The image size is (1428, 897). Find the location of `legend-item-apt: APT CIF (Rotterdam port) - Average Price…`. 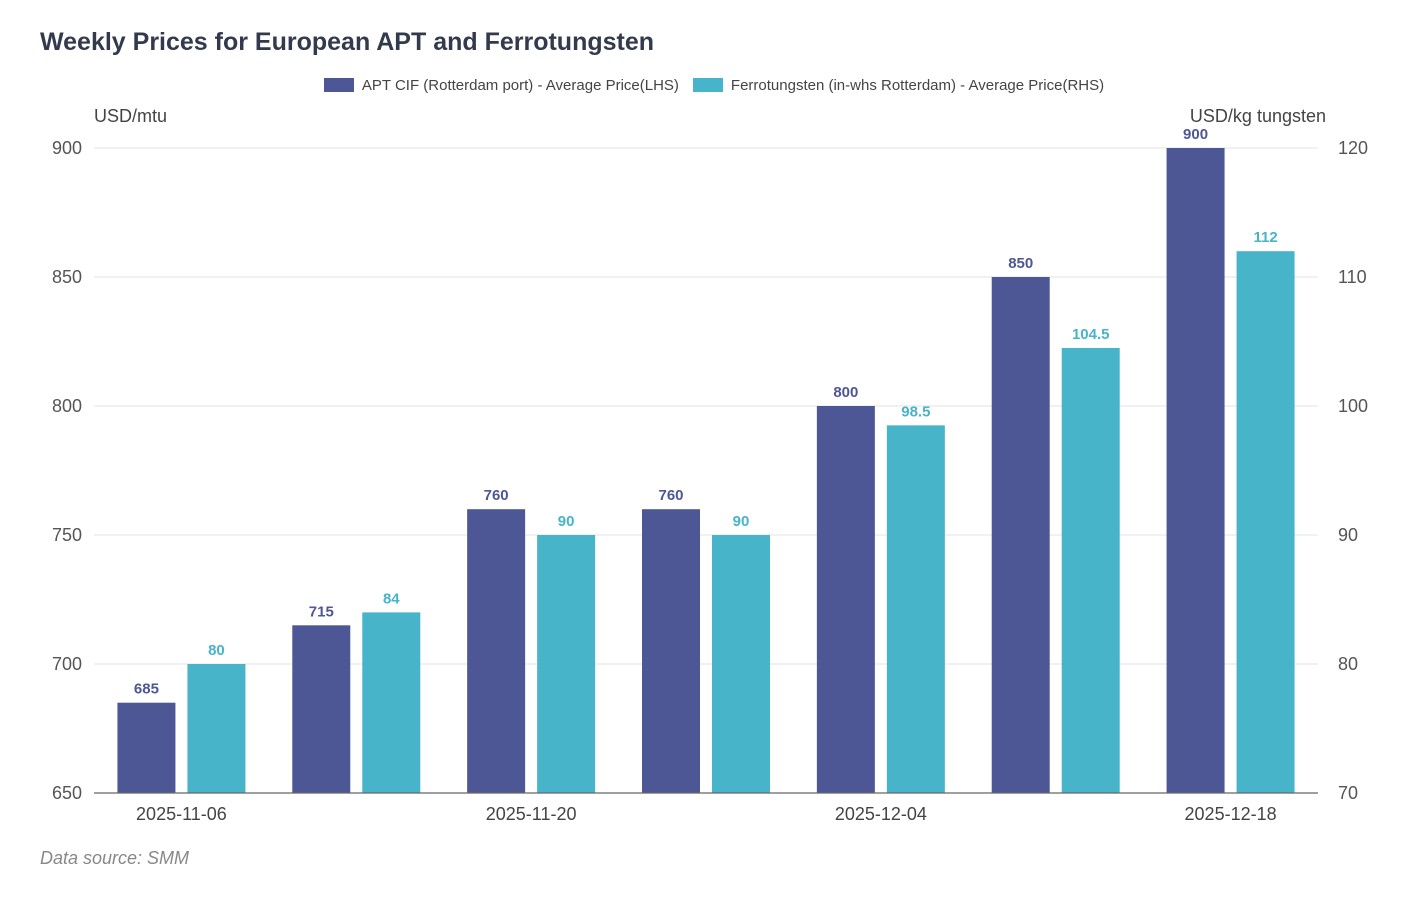

legend-item-apt: APT CIF (Rotterdam port) - Average Price… is located at coordinates (501, 85).